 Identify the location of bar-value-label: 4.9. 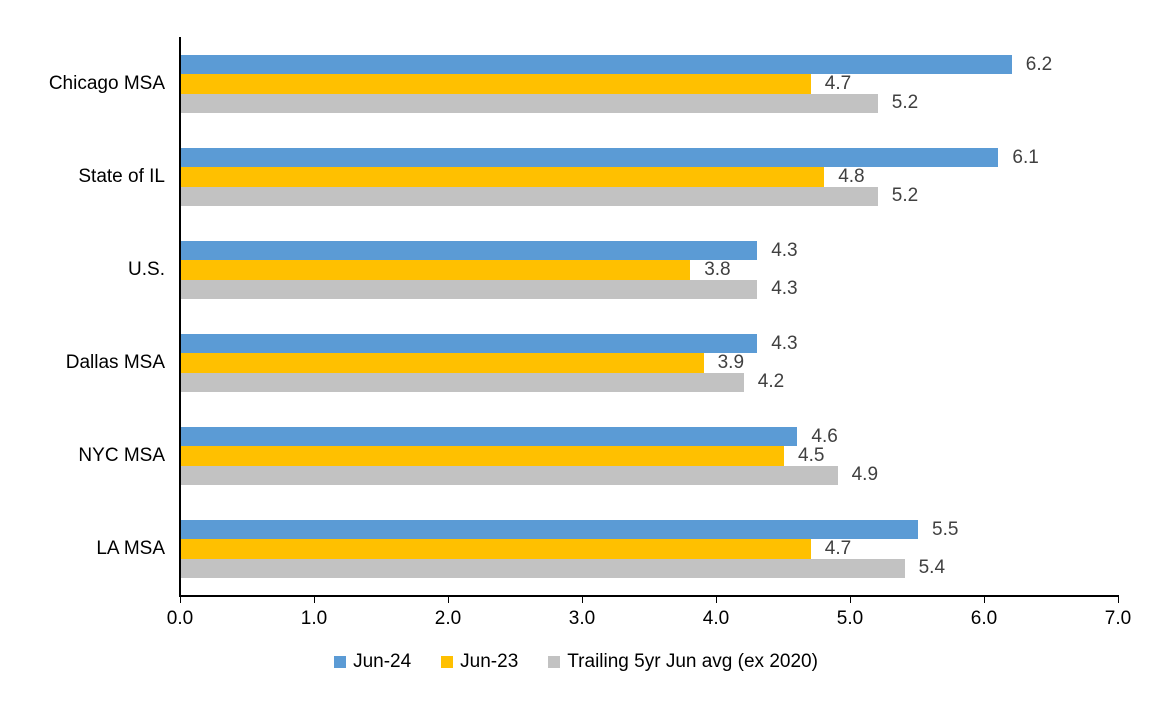
(865, 475).